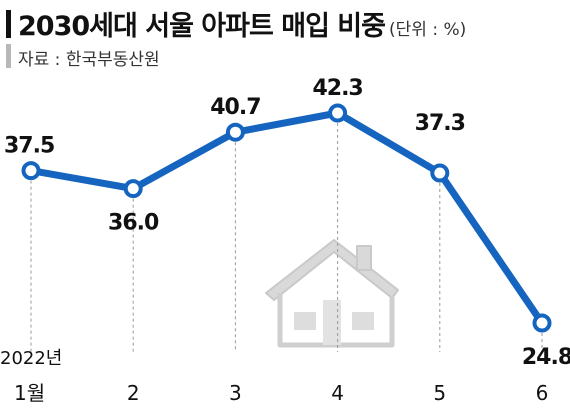 Image resolution: width=570 pixels, height=409 pixels. What do you see at coordinates (31, 358) in the screenshot?
I see `year-label: 2022년` at bounding box center [31, 358].